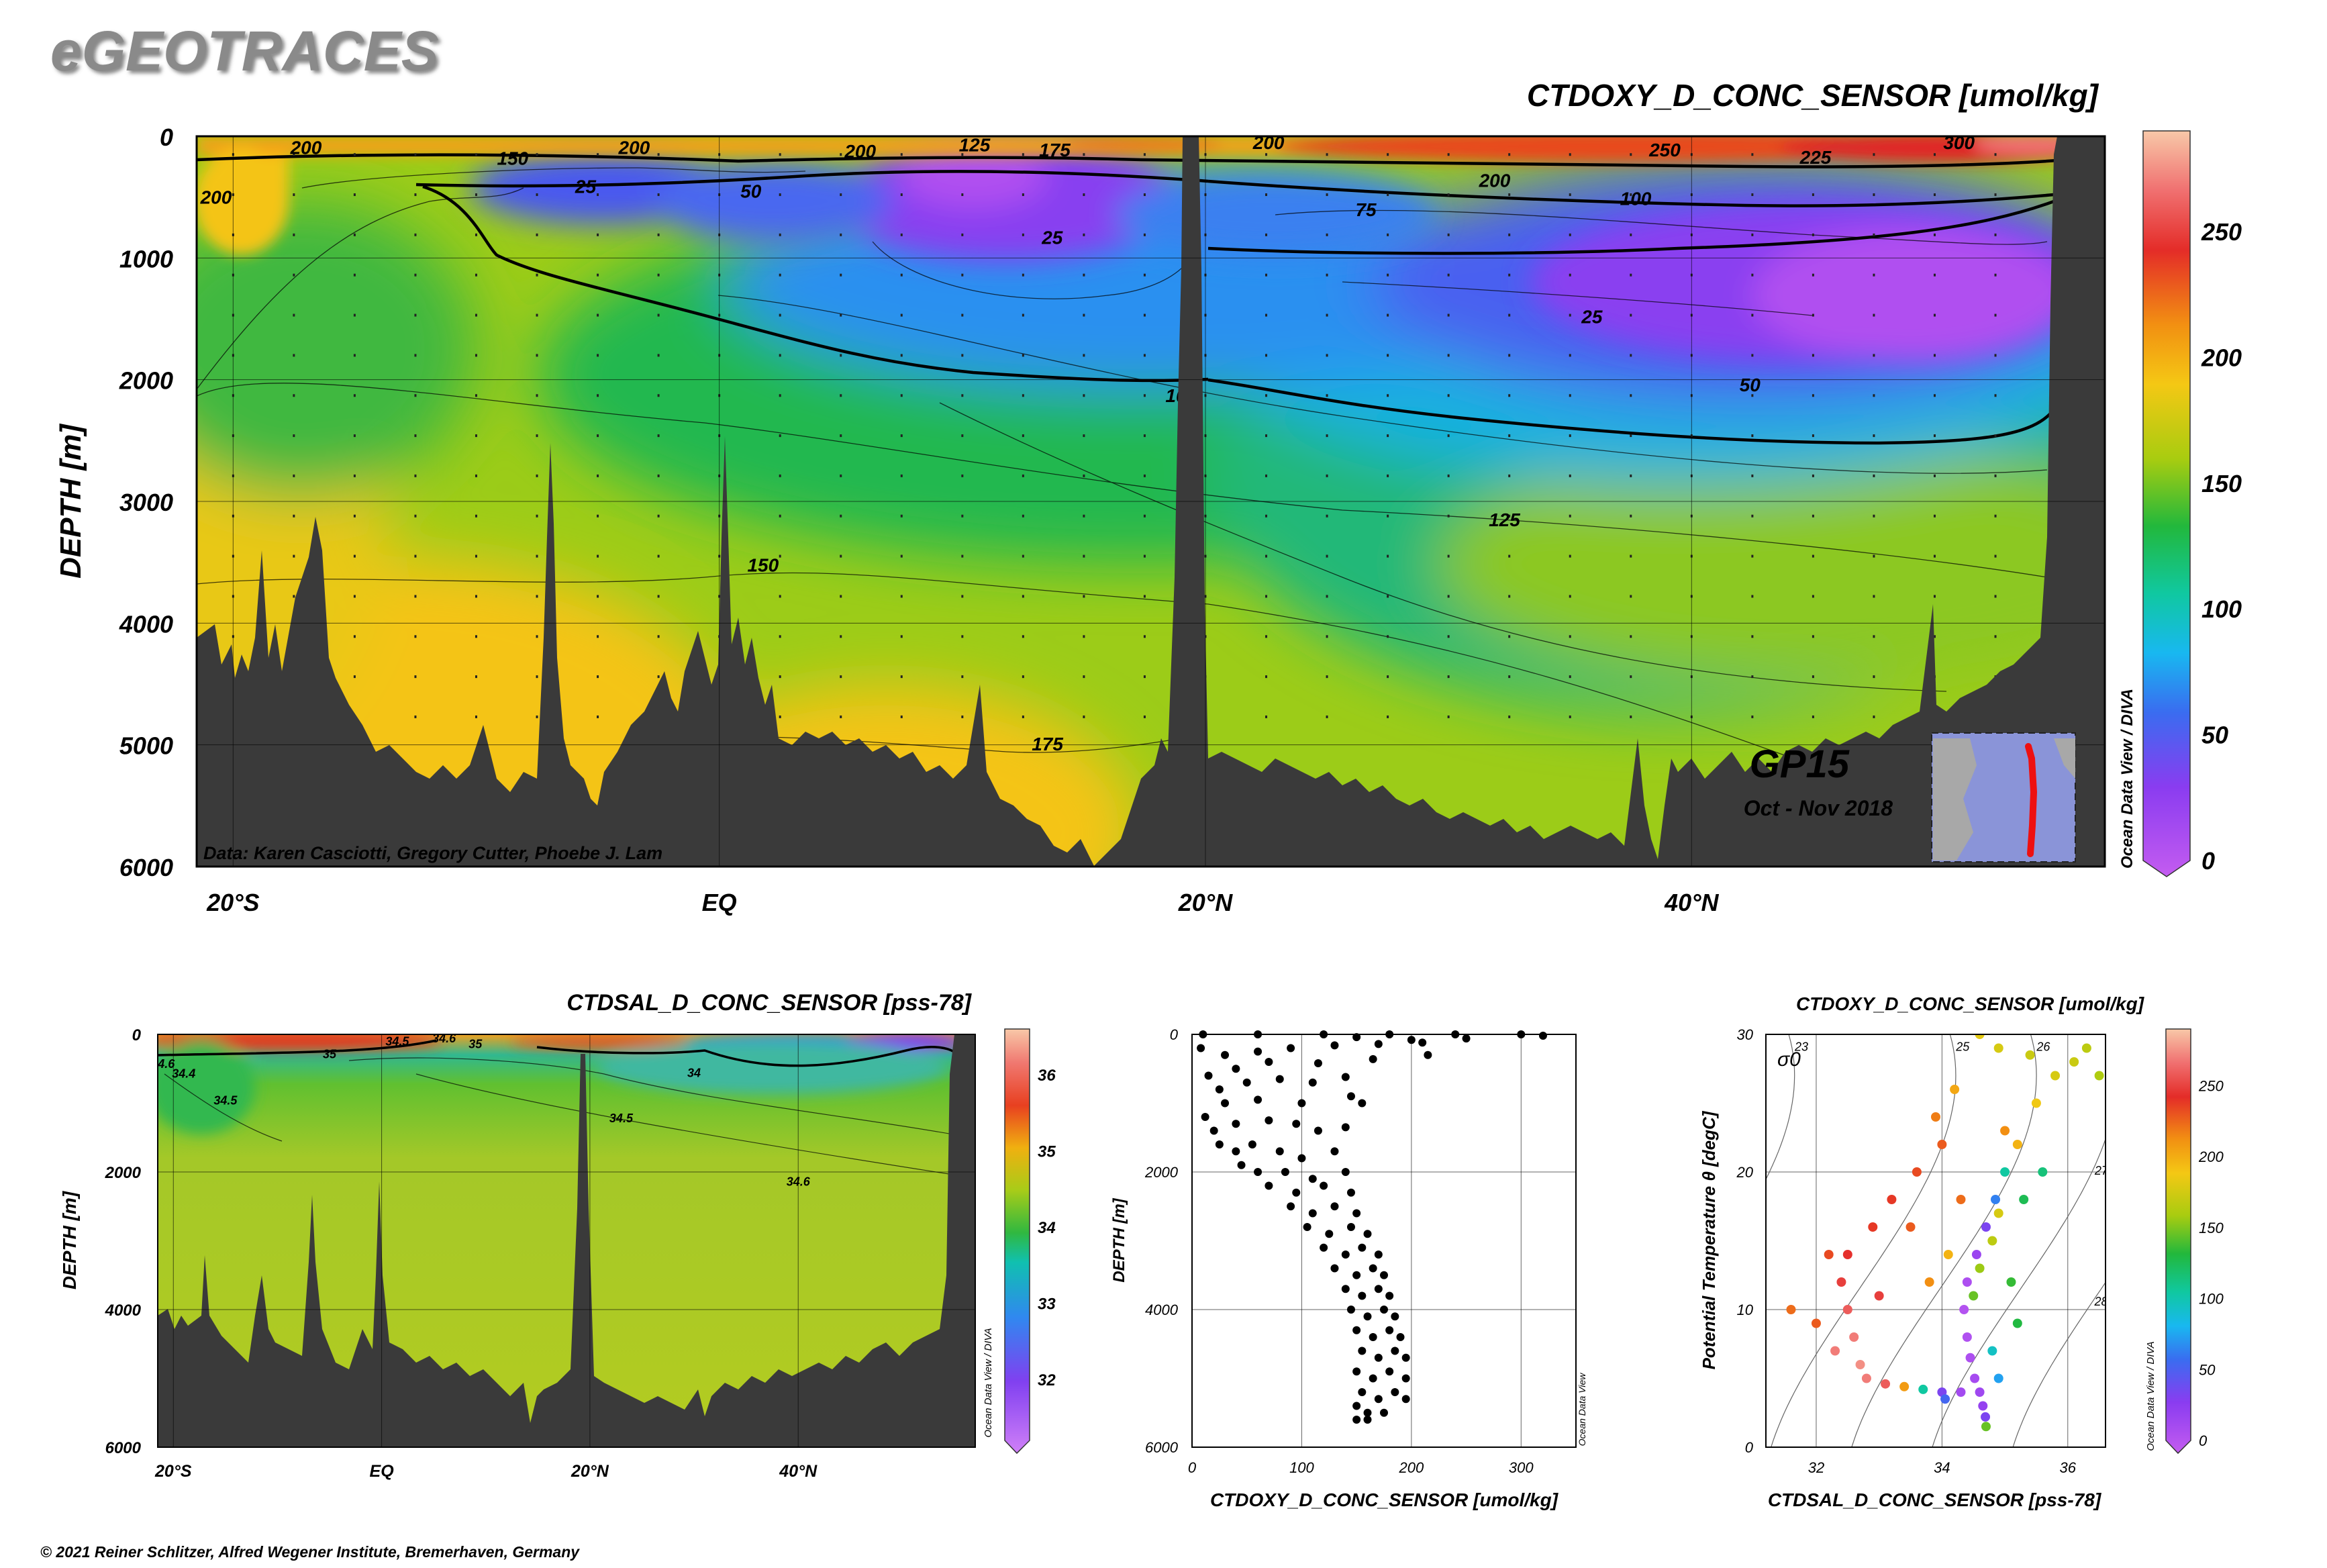 The height and width of the screenshot is (1568, 2327). I want to click on x-tick-label: 34, so click(1942, 1468).